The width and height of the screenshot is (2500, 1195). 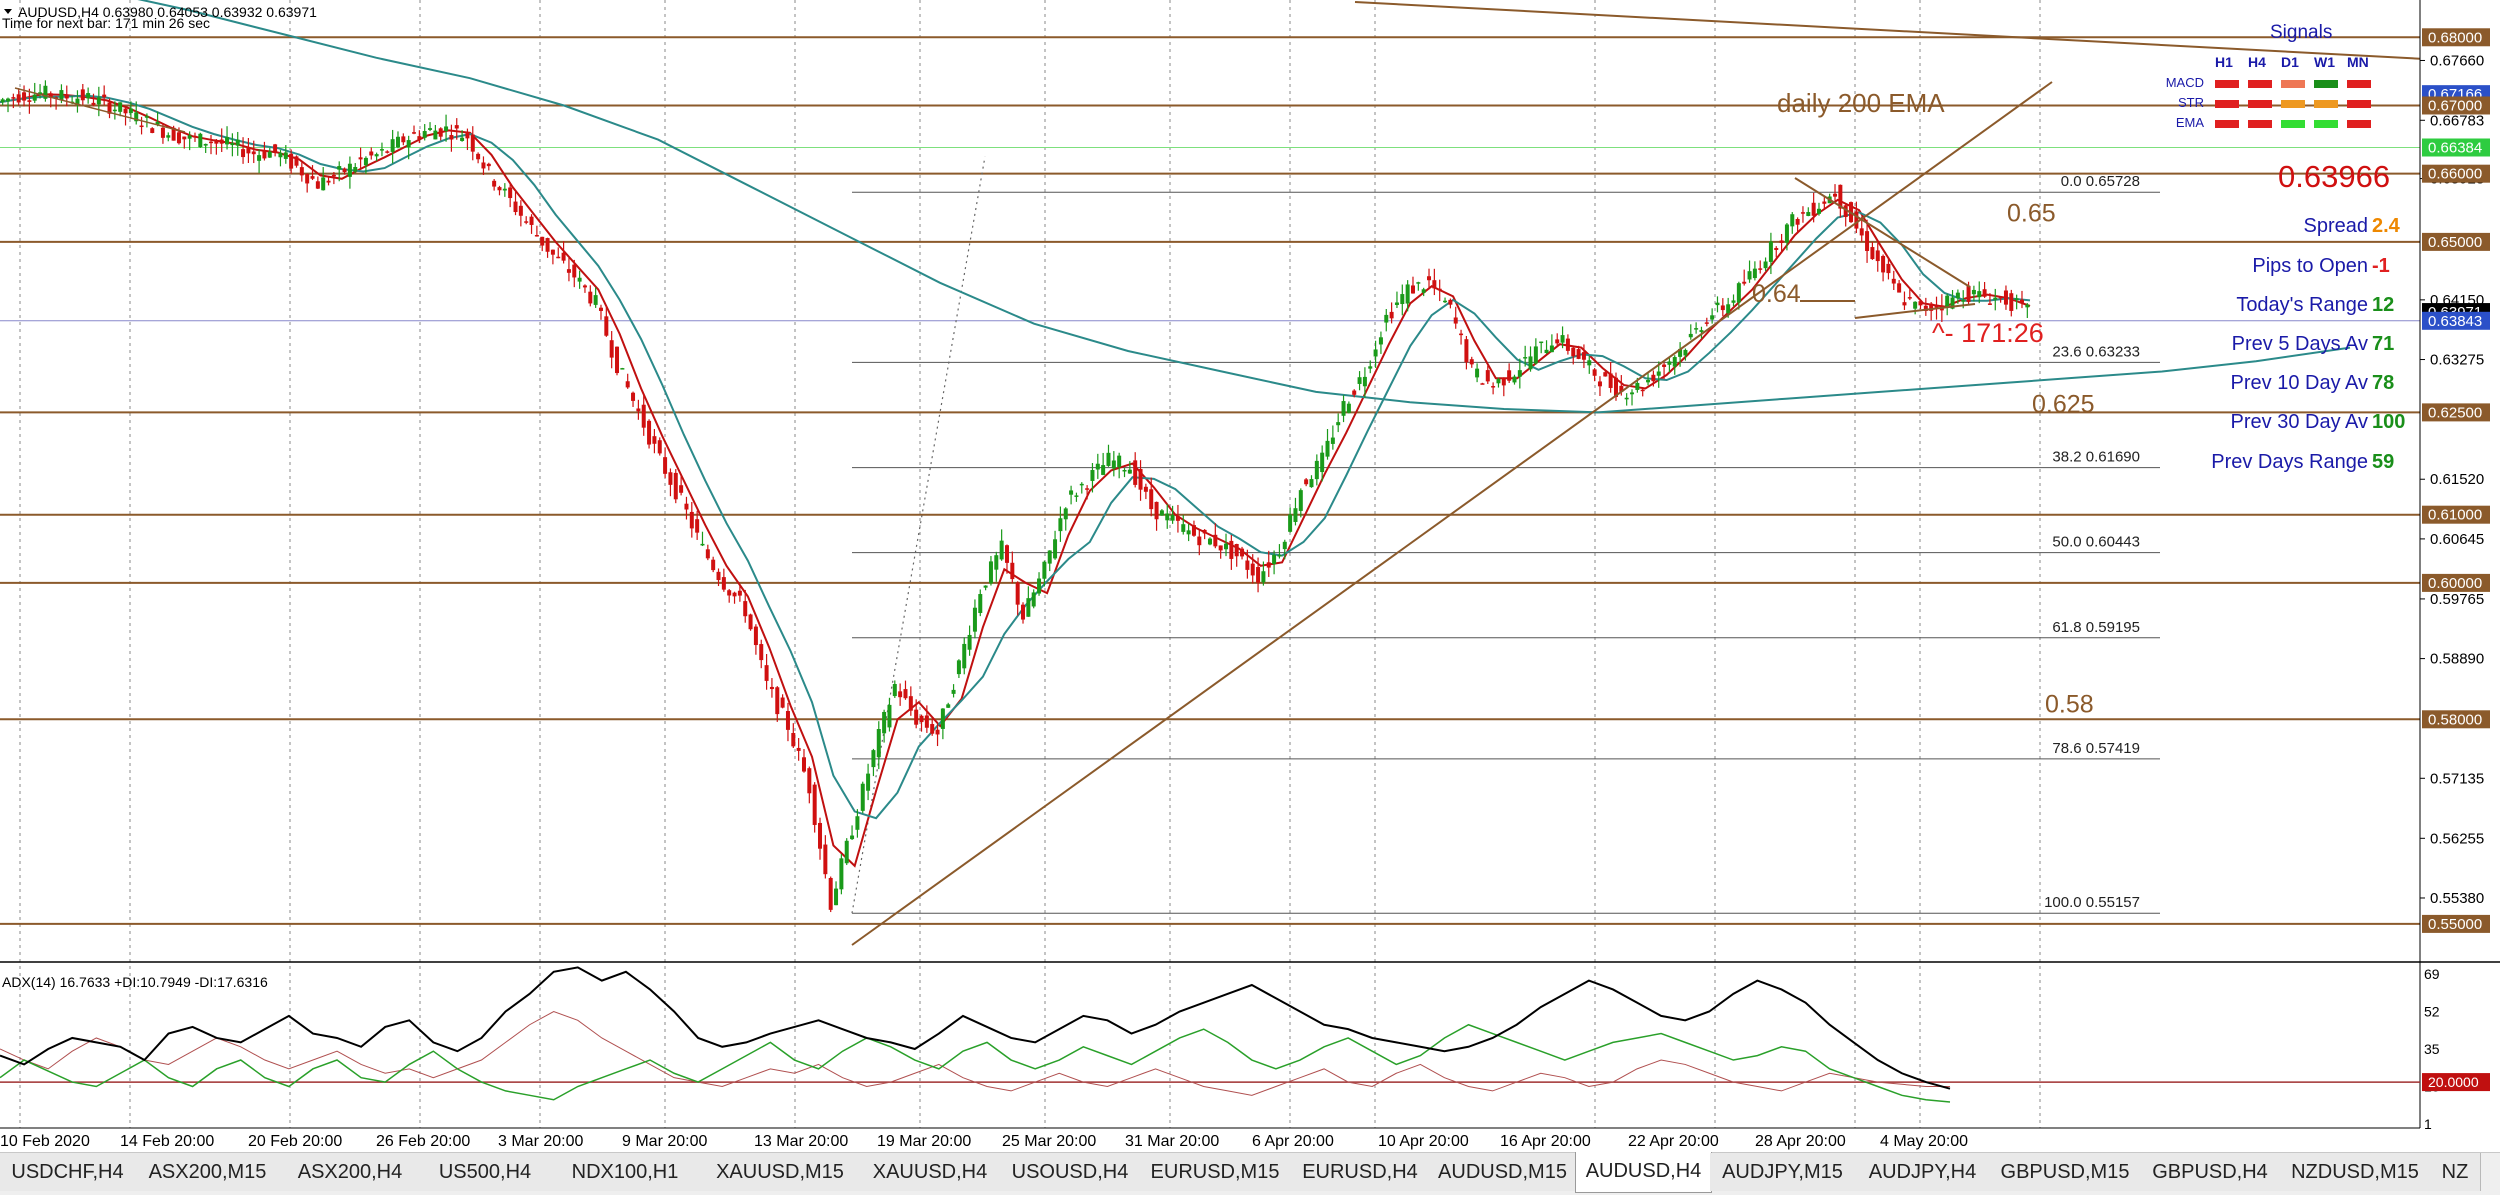 I want to click on chart-tab: ASX200,H4, so click(x=350, y=1172).